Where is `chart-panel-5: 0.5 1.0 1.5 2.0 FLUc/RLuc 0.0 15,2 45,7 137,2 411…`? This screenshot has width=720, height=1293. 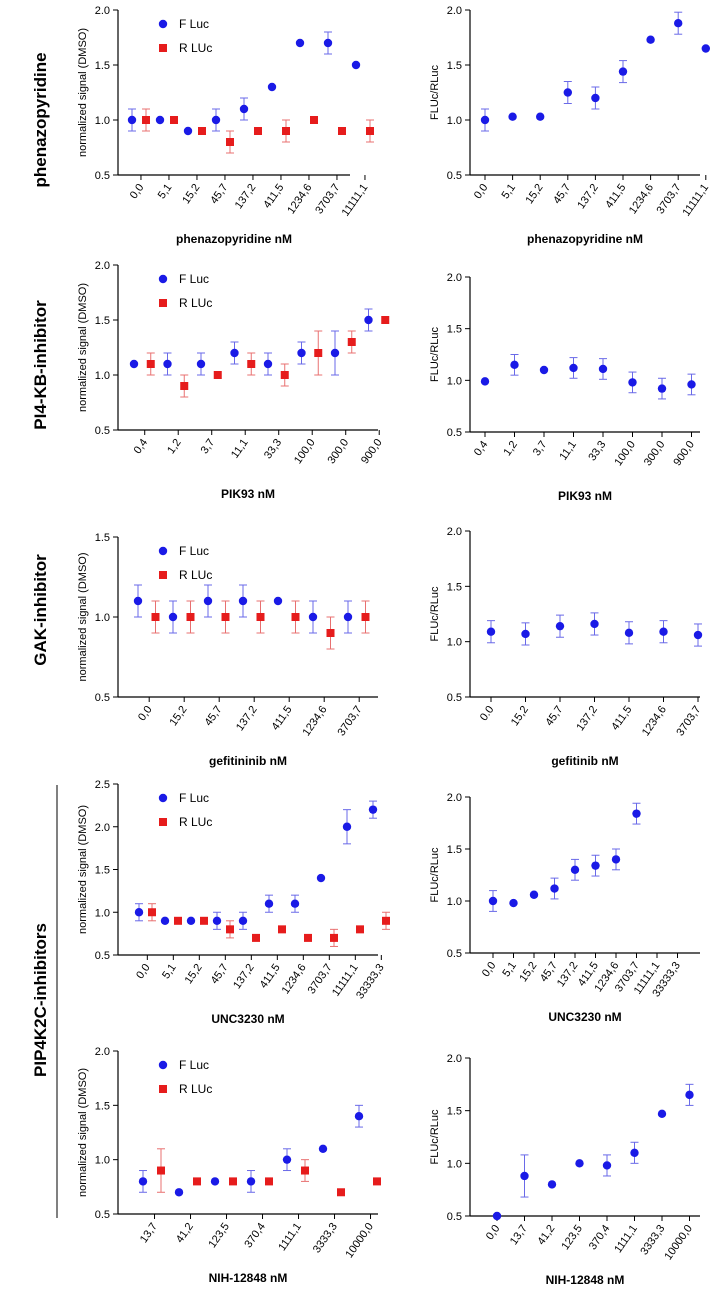
chart-panel-5: 0.5 1.0 1.5 2.0 FLUc/RLuc 0.0 15,2 45,7 137,2 411… is located at coordinates (566, 647).